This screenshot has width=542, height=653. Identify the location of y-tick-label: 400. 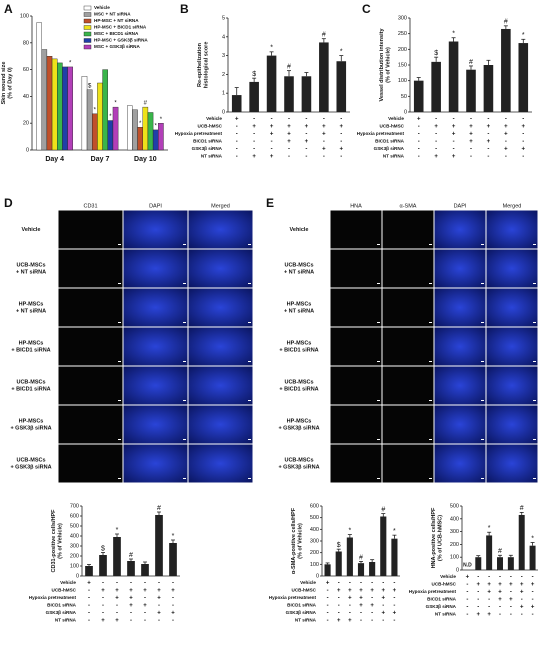
(74, 536).